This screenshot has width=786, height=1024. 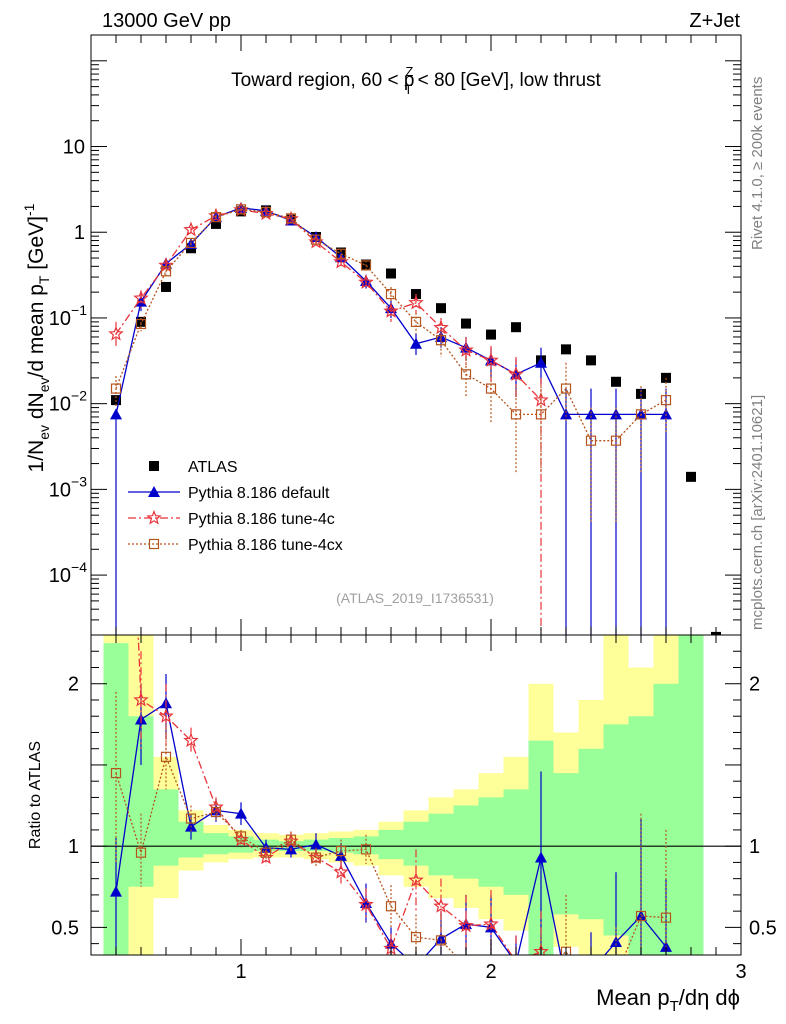 I want to click on main-ylabel: 1/Nev dNev/d mean pT [GeV]-1, so click(x=36, y=337).